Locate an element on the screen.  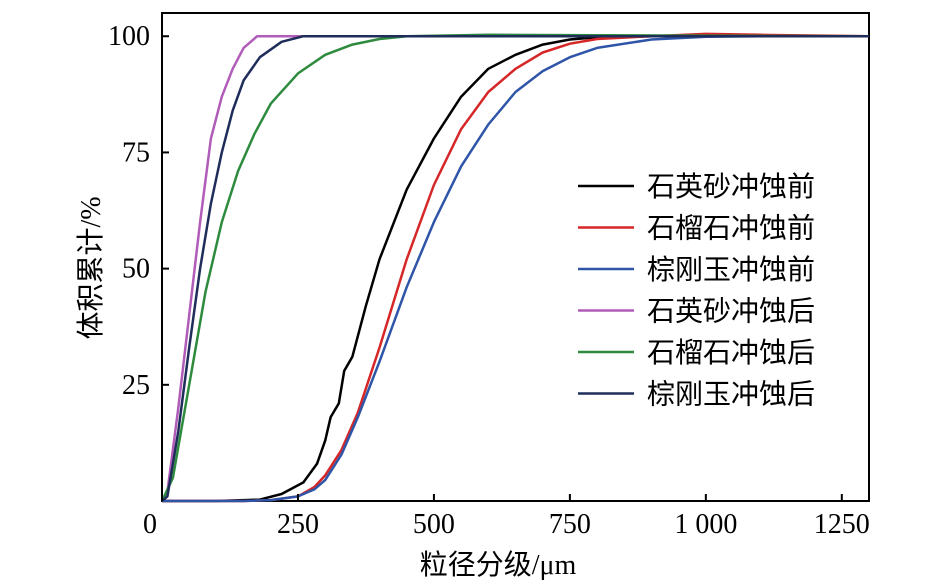
y-tick-label: 100 is located at coordinates (129, 36).